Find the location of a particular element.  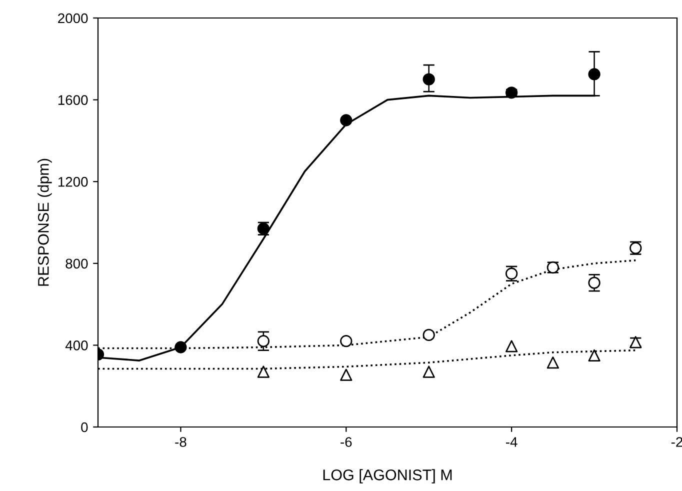

x-tick-label: -4 is located at coordinates (512, 442).